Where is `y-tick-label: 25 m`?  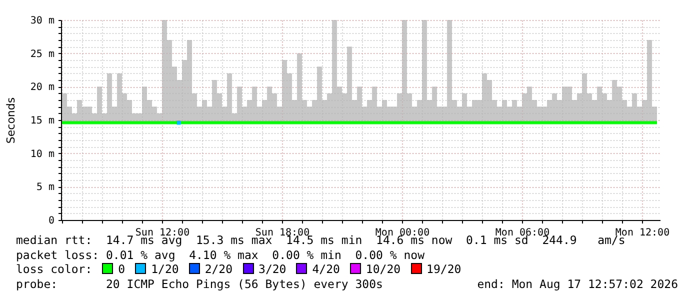
y-tick-label: 25 m is located at coordinates (42, 54).